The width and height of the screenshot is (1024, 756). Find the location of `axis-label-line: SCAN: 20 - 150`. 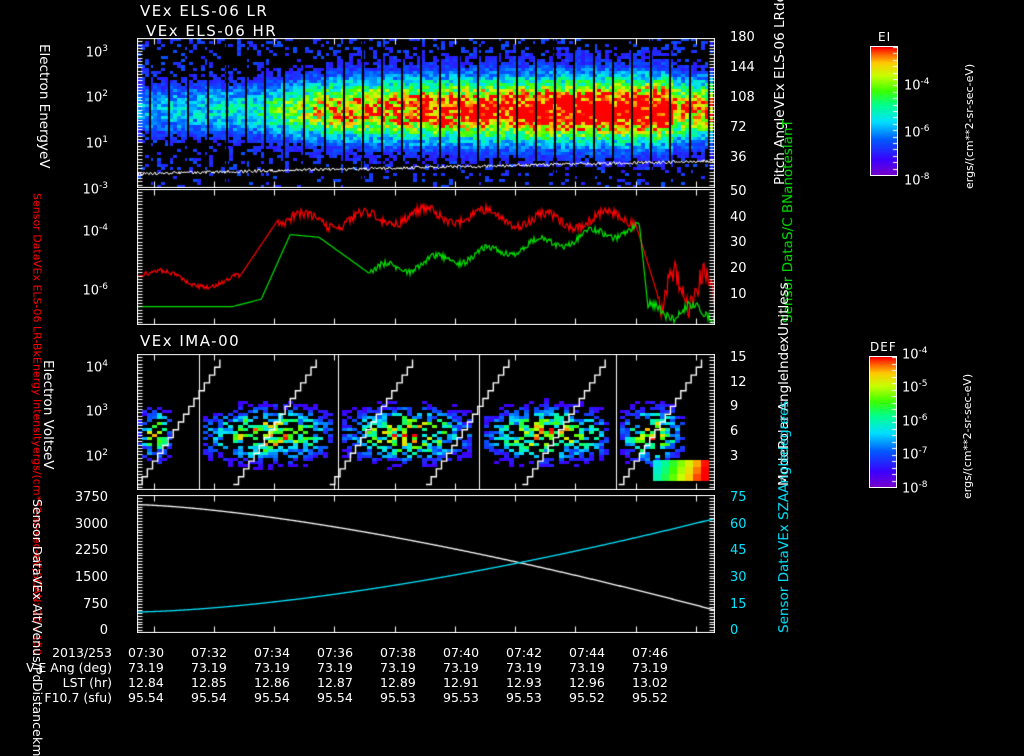

axis-label-line: SCAN: 20 - 150 is located at coordinates (37, 614).